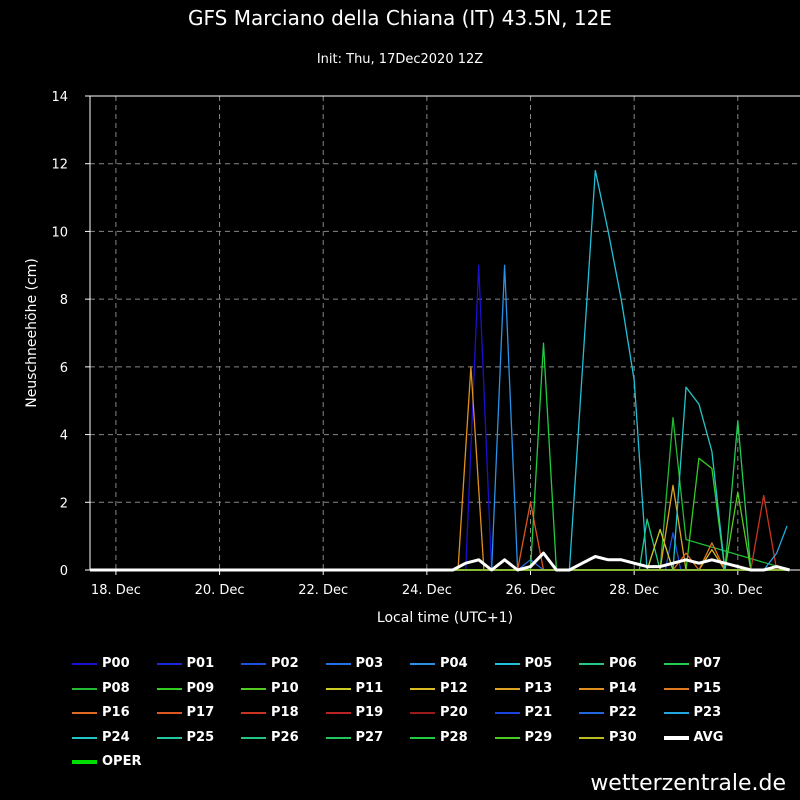 This screenshot has width=800, height=800. Describe the element at coordinates (369, 663) in the screenshot. I see `legend-label: P03` at that location.